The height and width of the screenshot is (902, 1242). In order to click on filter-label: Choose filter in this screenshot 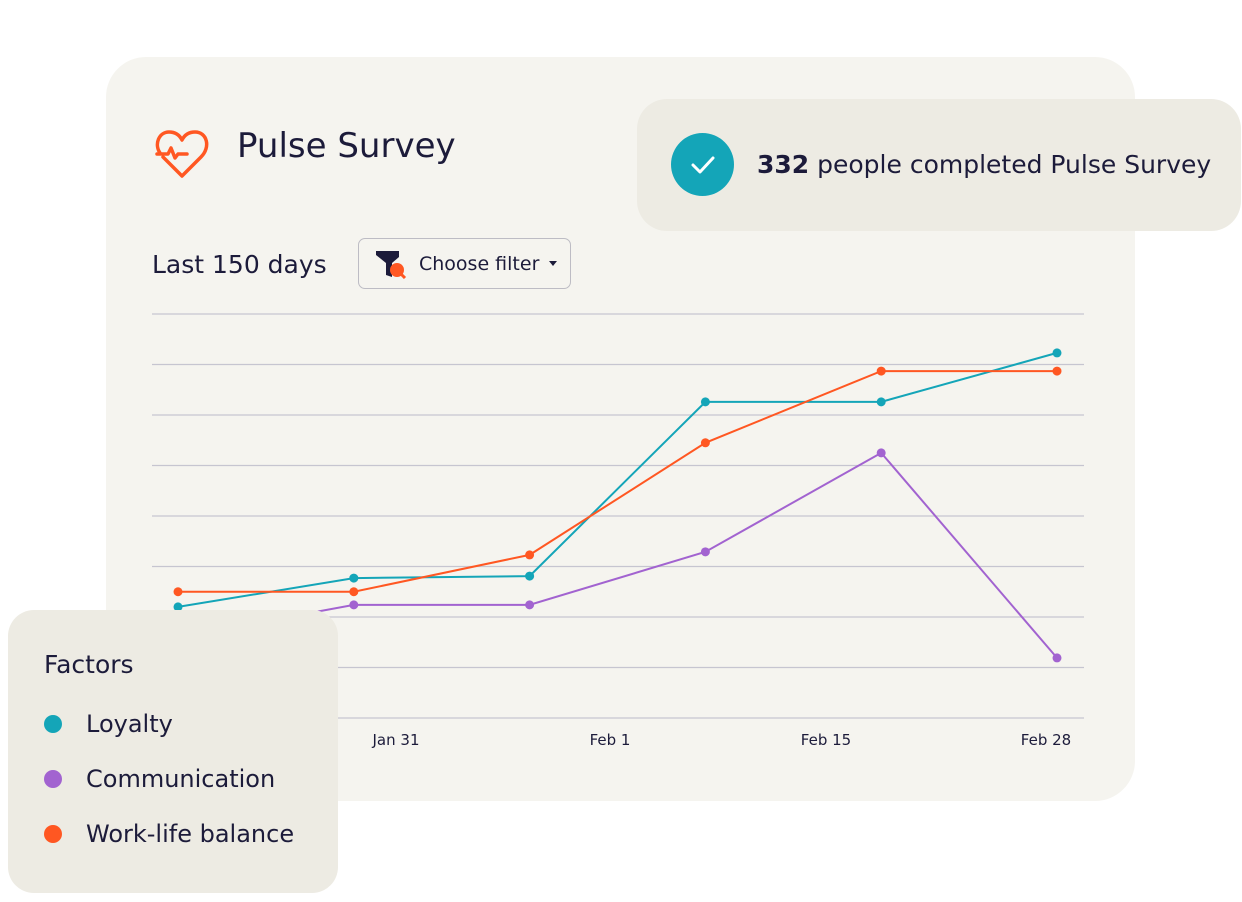, I will do `click(479, 263)`.